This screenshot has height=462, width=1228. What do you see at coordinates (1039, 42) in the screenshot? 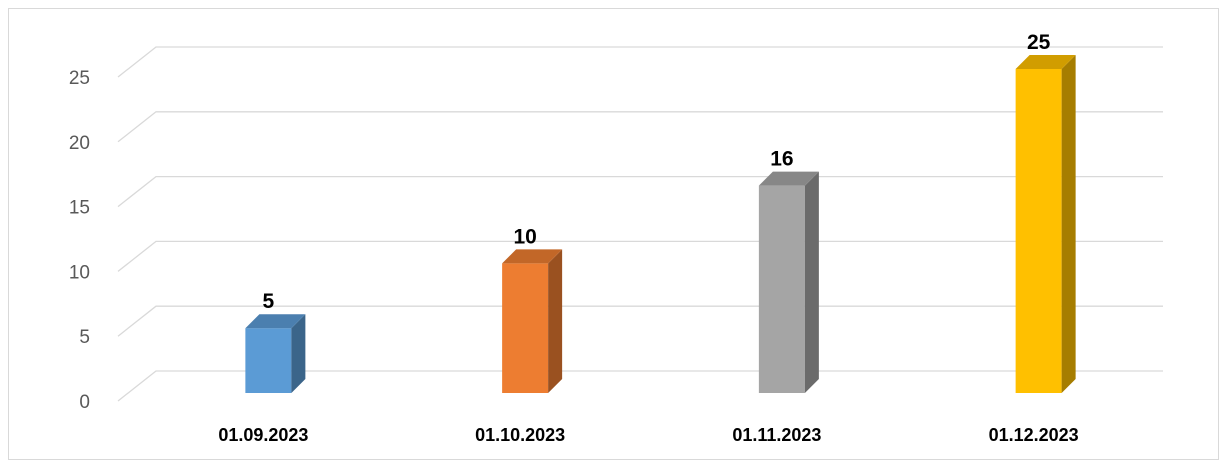
I see `data-label: 25` at bounding box center [1039, 42].